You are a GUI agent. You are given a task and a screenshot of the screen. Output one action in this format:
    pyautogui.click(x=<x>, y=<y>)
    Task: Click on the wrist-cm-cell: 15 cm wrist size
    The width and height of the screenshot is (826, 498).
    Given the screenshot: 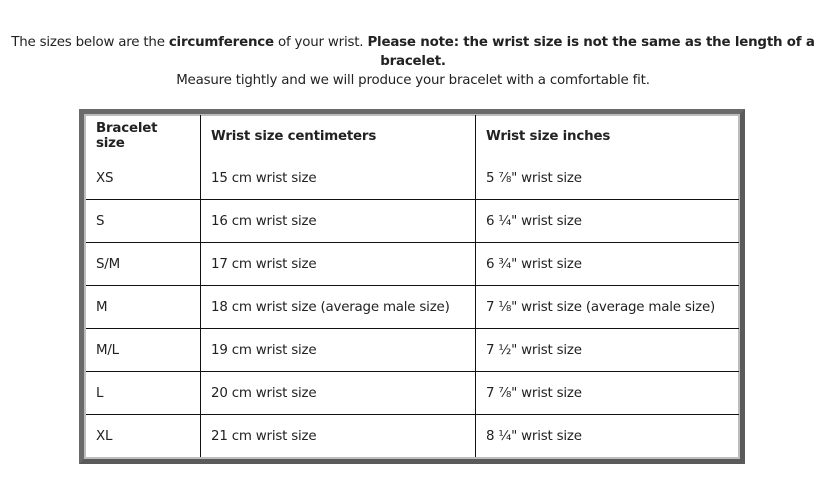 What is the action you would take?
    pyautogui.click(x=338, y=178)
    